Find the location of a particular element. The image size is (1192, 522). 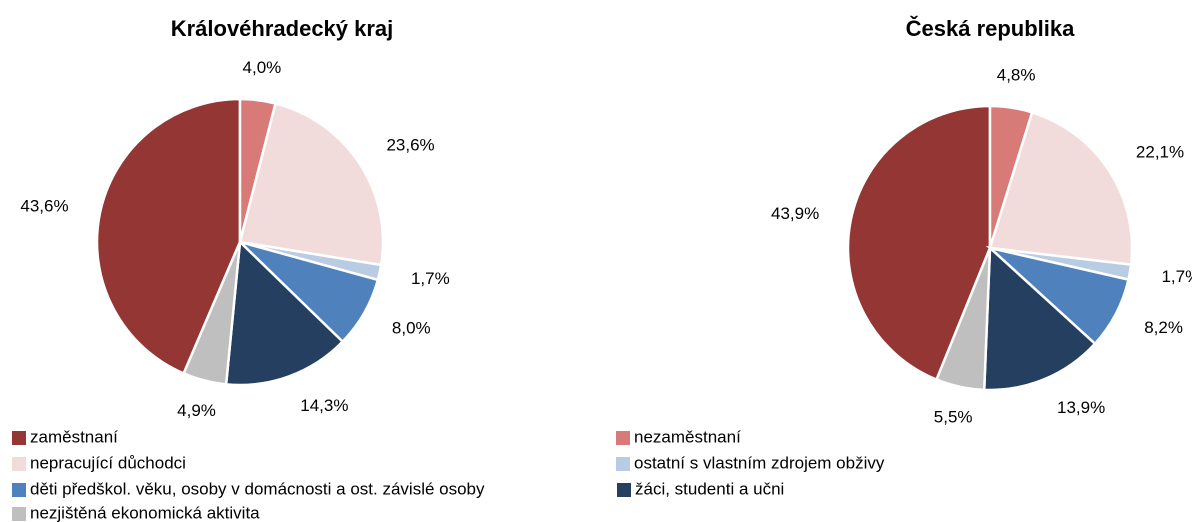

legend-label: nezaměstnaní is located at coordinates (687, 436).